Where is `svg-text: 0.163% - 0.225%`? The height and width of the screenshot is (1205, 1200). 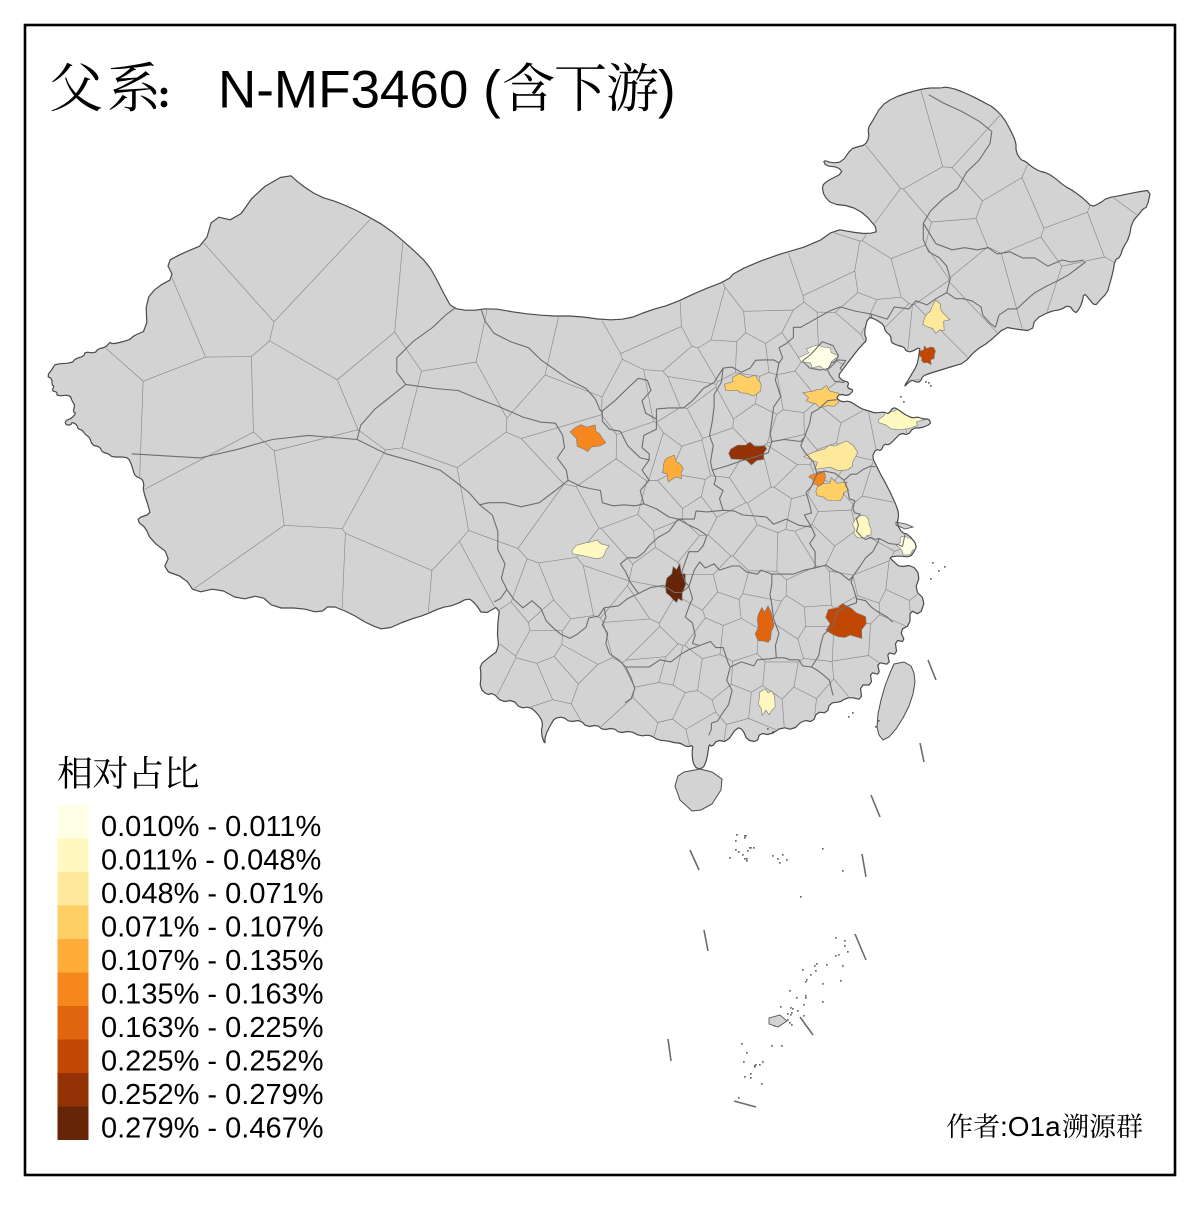
svg-text: 0.163% - 0.225% is located at coordinates (212, 1028).